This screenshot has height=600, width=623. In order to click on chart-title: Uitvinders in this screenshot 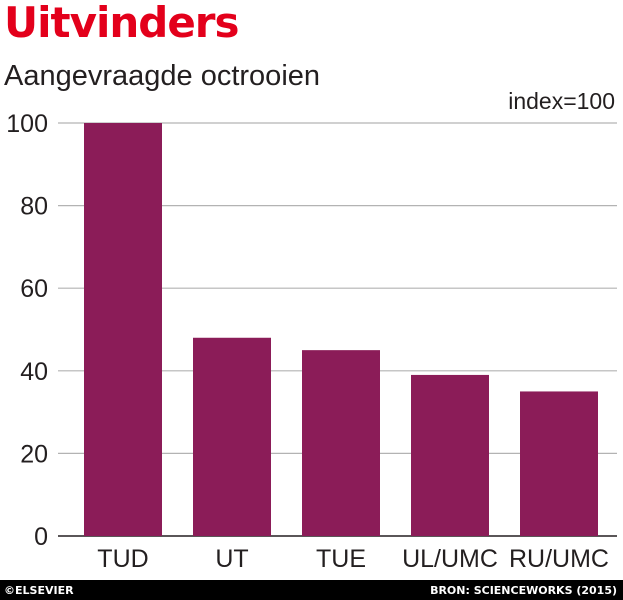, I will do `click(122, 23)`.